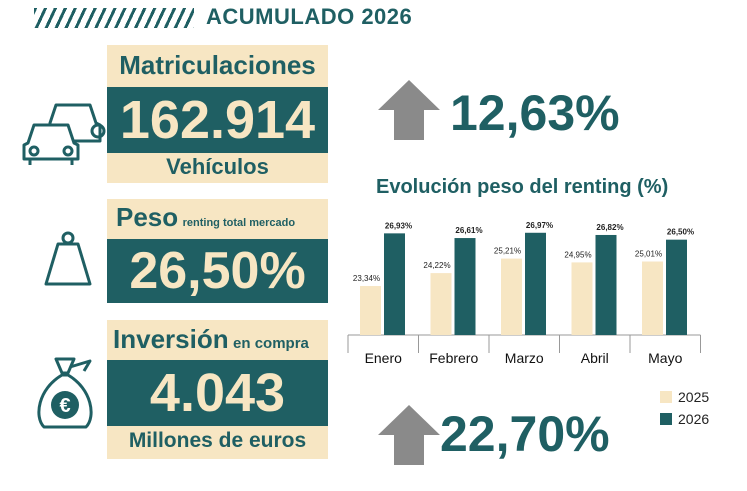 The height and width of the screenshot is (491, 747). What do you see at coordinates (68, 259) in the screenshot?
I see `weight-icon` at bounding box center [68, 259].